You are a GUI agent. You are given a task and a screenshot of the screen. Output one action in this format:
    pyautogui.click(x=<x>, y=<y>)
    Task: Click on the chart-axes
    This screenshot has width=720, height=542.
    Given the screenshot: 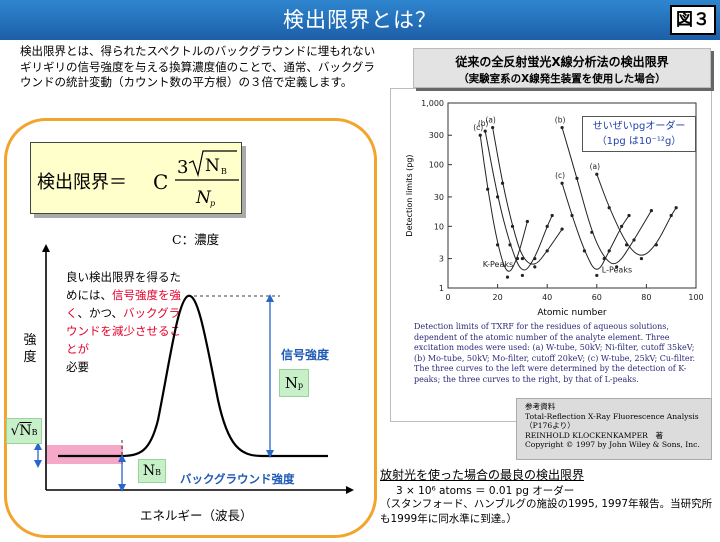 What is the action you would take?
    pyautogui.click(x=572, y=195)
    